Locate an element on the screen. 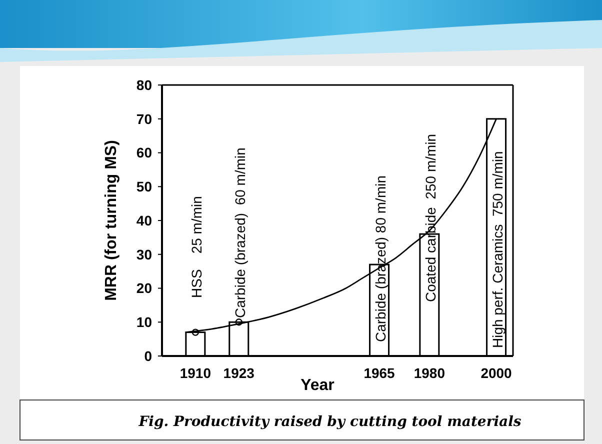 This screenshot has height=444, width=602. annotation: Carbide (brazed) 60 m/min is located at coordinates (240, 233).